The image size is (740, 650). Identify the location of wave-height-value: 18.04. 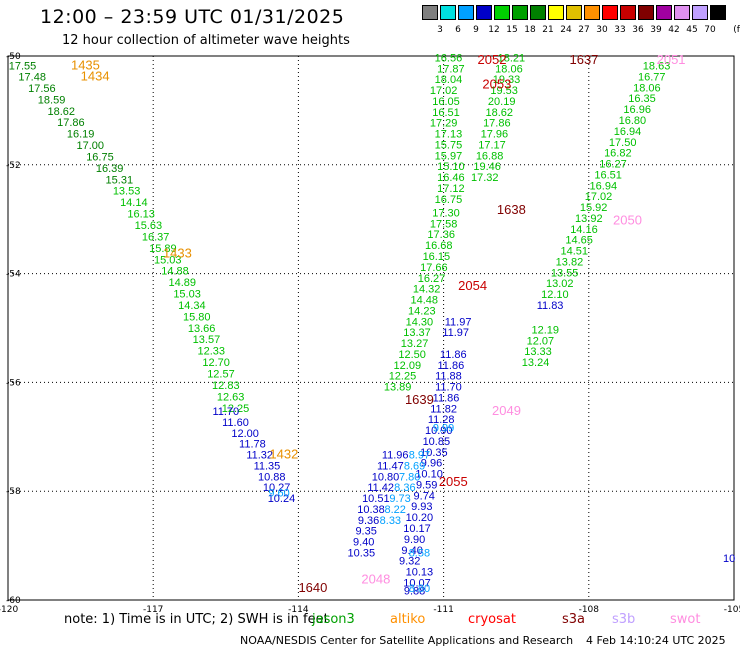
(449, 80).